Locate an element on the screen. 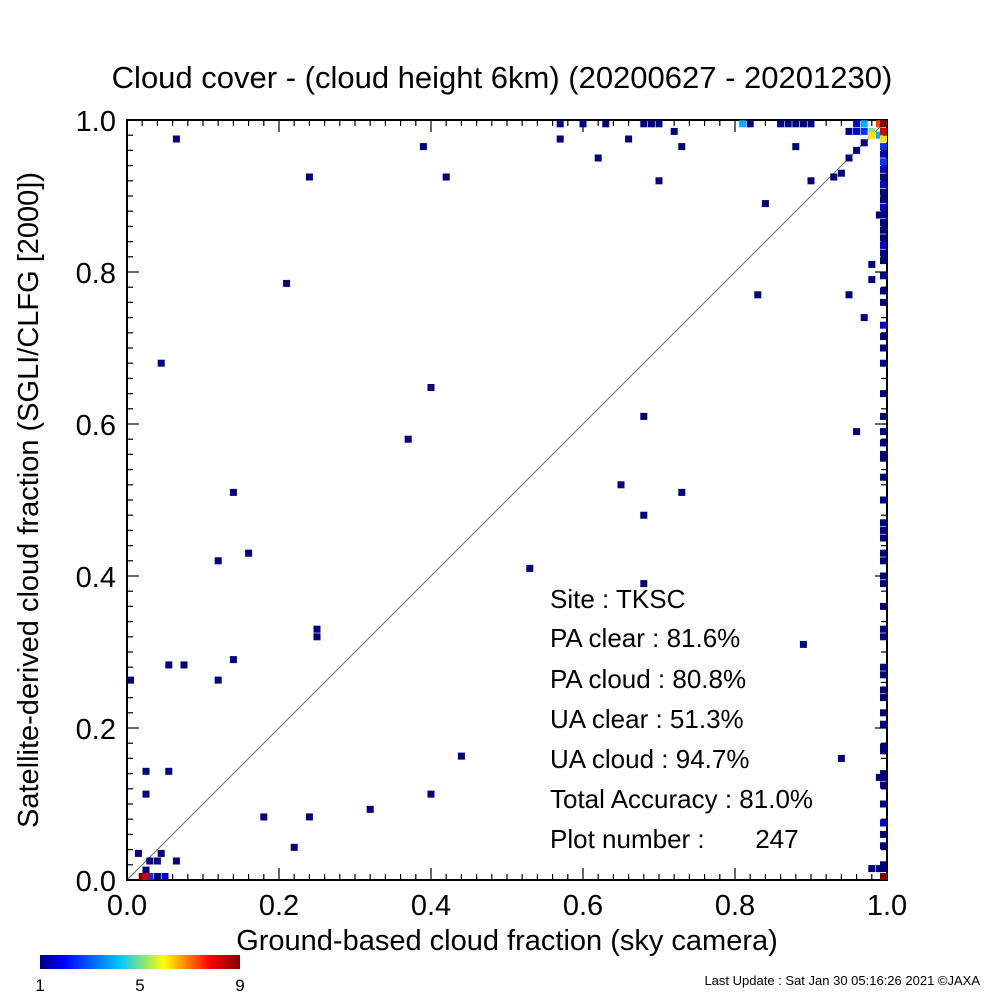 This screenshot has height=1000, width=1000. y-tick-label: 0.4 is located at coordinates (96, 578).